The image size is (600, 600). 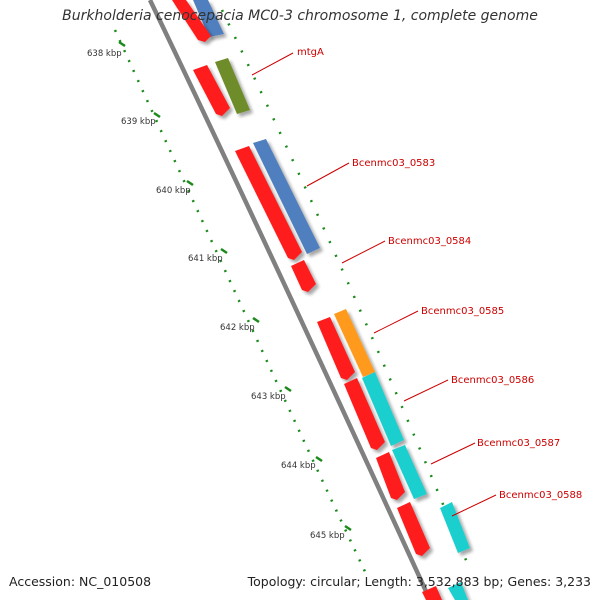 I want to click on gene-label-mtgA: mtgA, so click(x=310, y=52).